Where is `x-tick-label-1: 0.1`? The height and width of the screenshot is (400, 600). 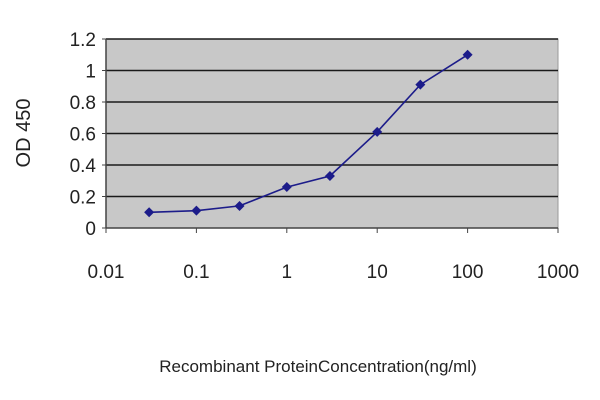 x-tick-label-1: 0.1 is located at coordinates (196, 272).